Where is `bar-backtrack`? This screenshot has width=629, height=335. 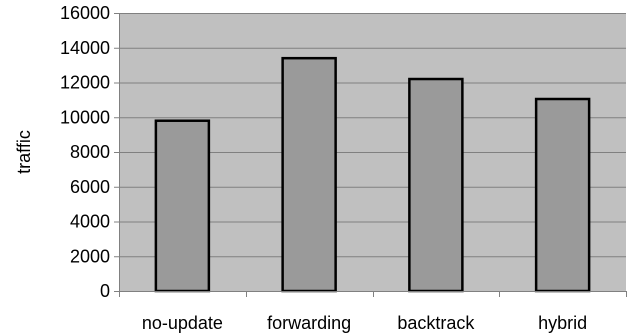
bar-backtrack is located at coordinates (436, 185).